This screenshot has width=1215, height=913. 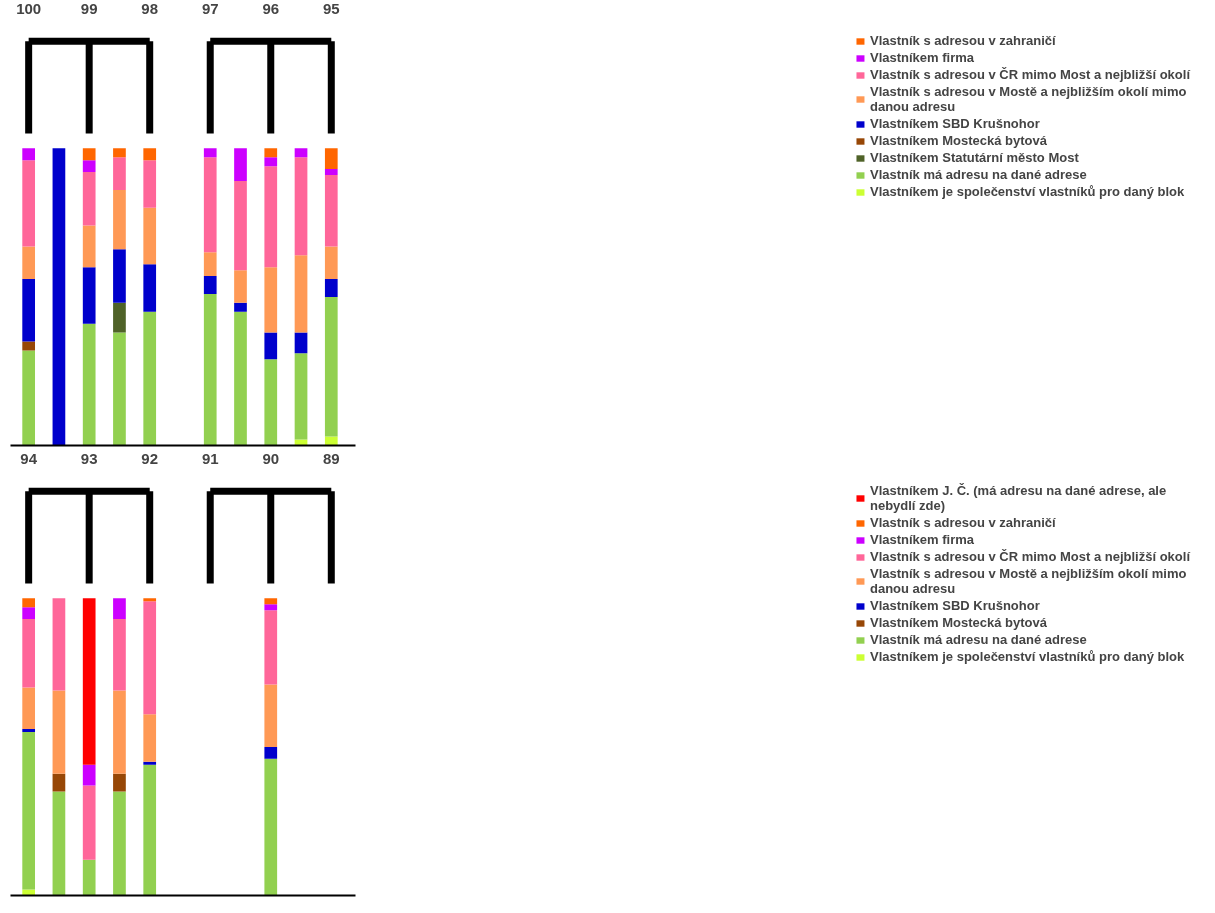 I want to click on legend-label: Vlastník s adresou v ČR mimo Most a nejbližší okolí, so click(x=1029, y=556).